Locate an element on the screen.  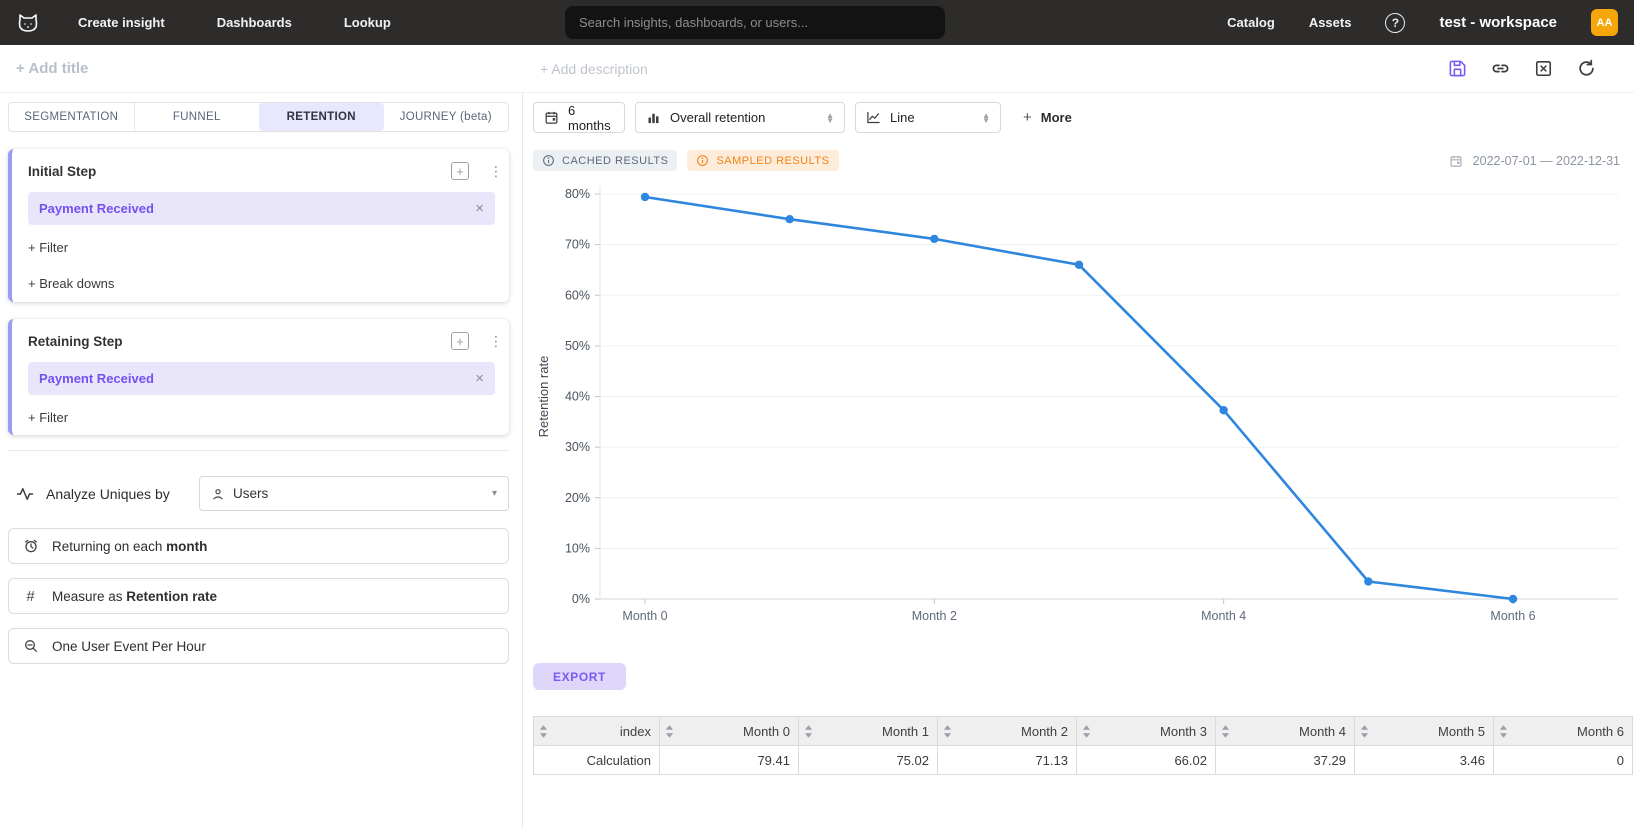
chevron-down-icon: ▾ is located at coordinates (494, 493).